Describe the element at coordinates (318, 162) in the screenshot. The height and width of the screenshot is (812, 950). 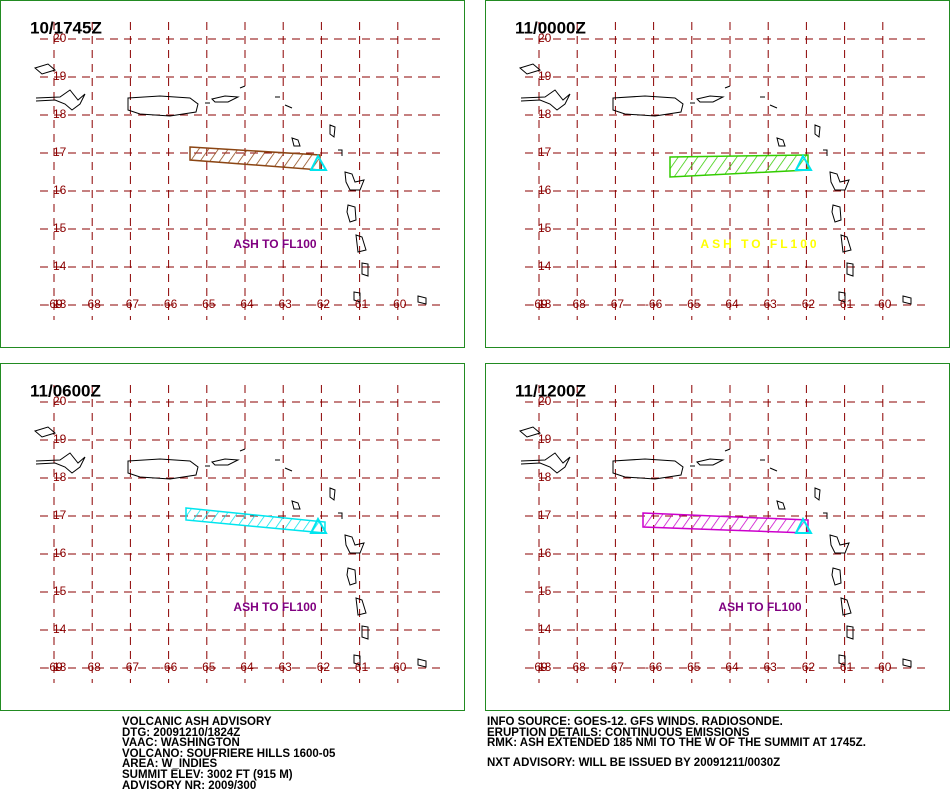
I see `volcano-marker` at that location.